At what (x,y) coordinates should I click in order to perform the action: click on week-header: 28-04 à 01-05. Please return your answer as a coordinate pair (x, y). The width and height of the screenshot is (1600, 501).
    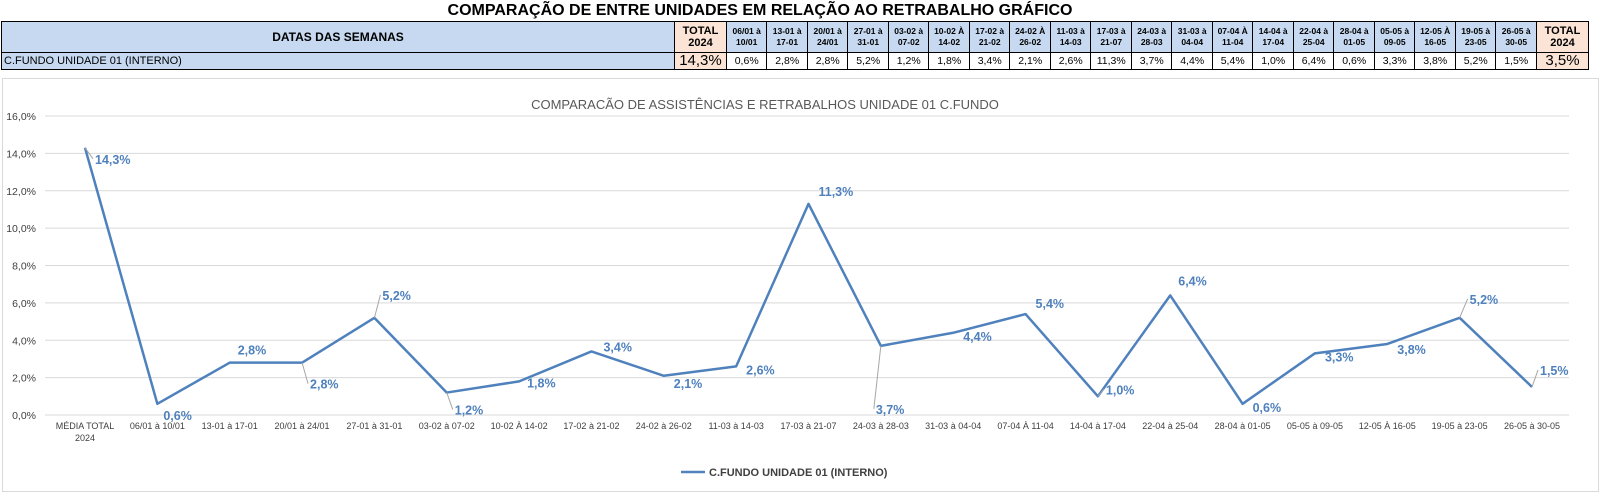
    Looking at the image, I should click on (1354, 37).